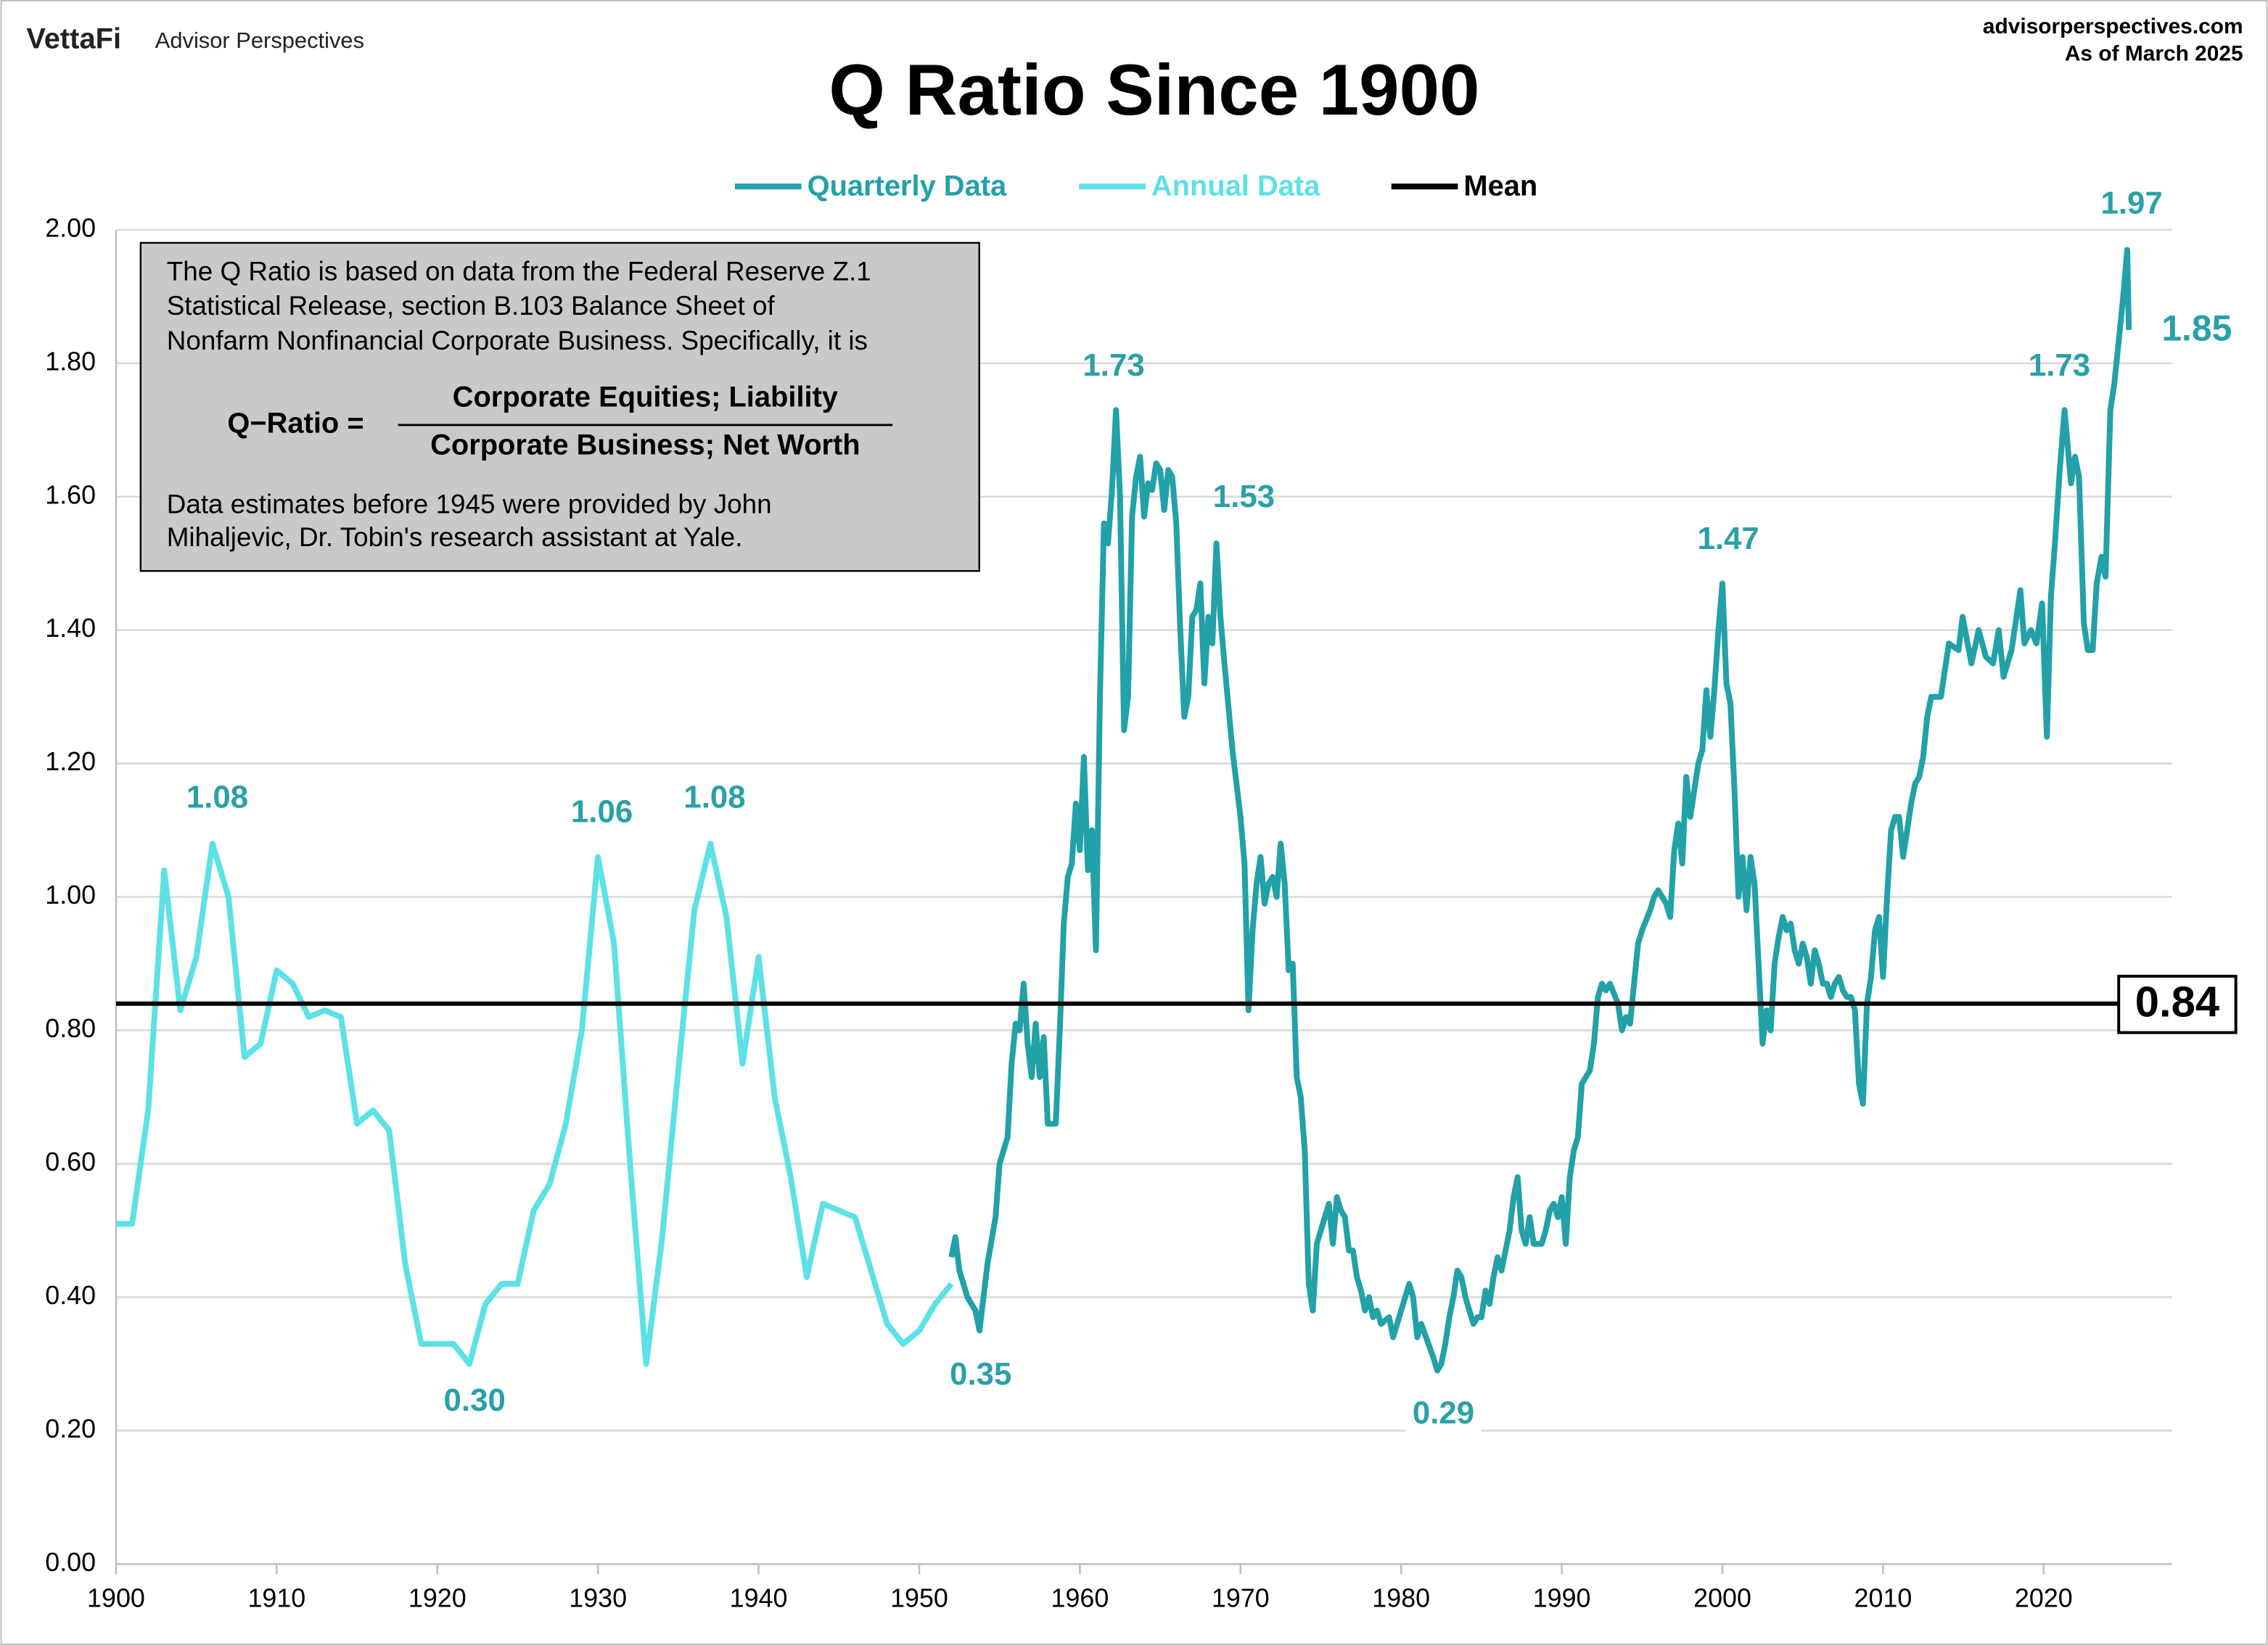 The image size is (2268, 1645). What do you see at coordinates (70, 1028) in the screenshot?
I see `y-tick-label: 0.80` at bounding box center [70, 1028].